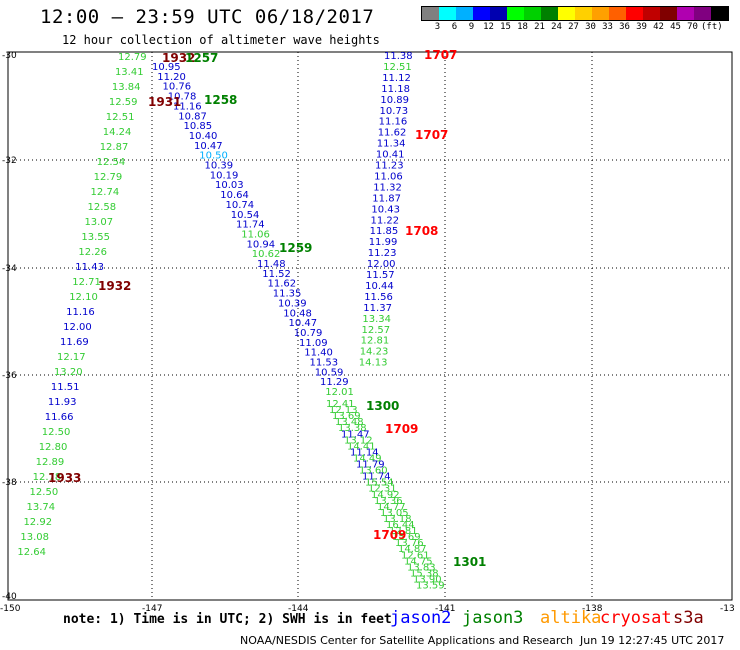 The height and width of the screenshot is (650, 740). I want to click on swh-left-track: 11.51, so click(65, 387).